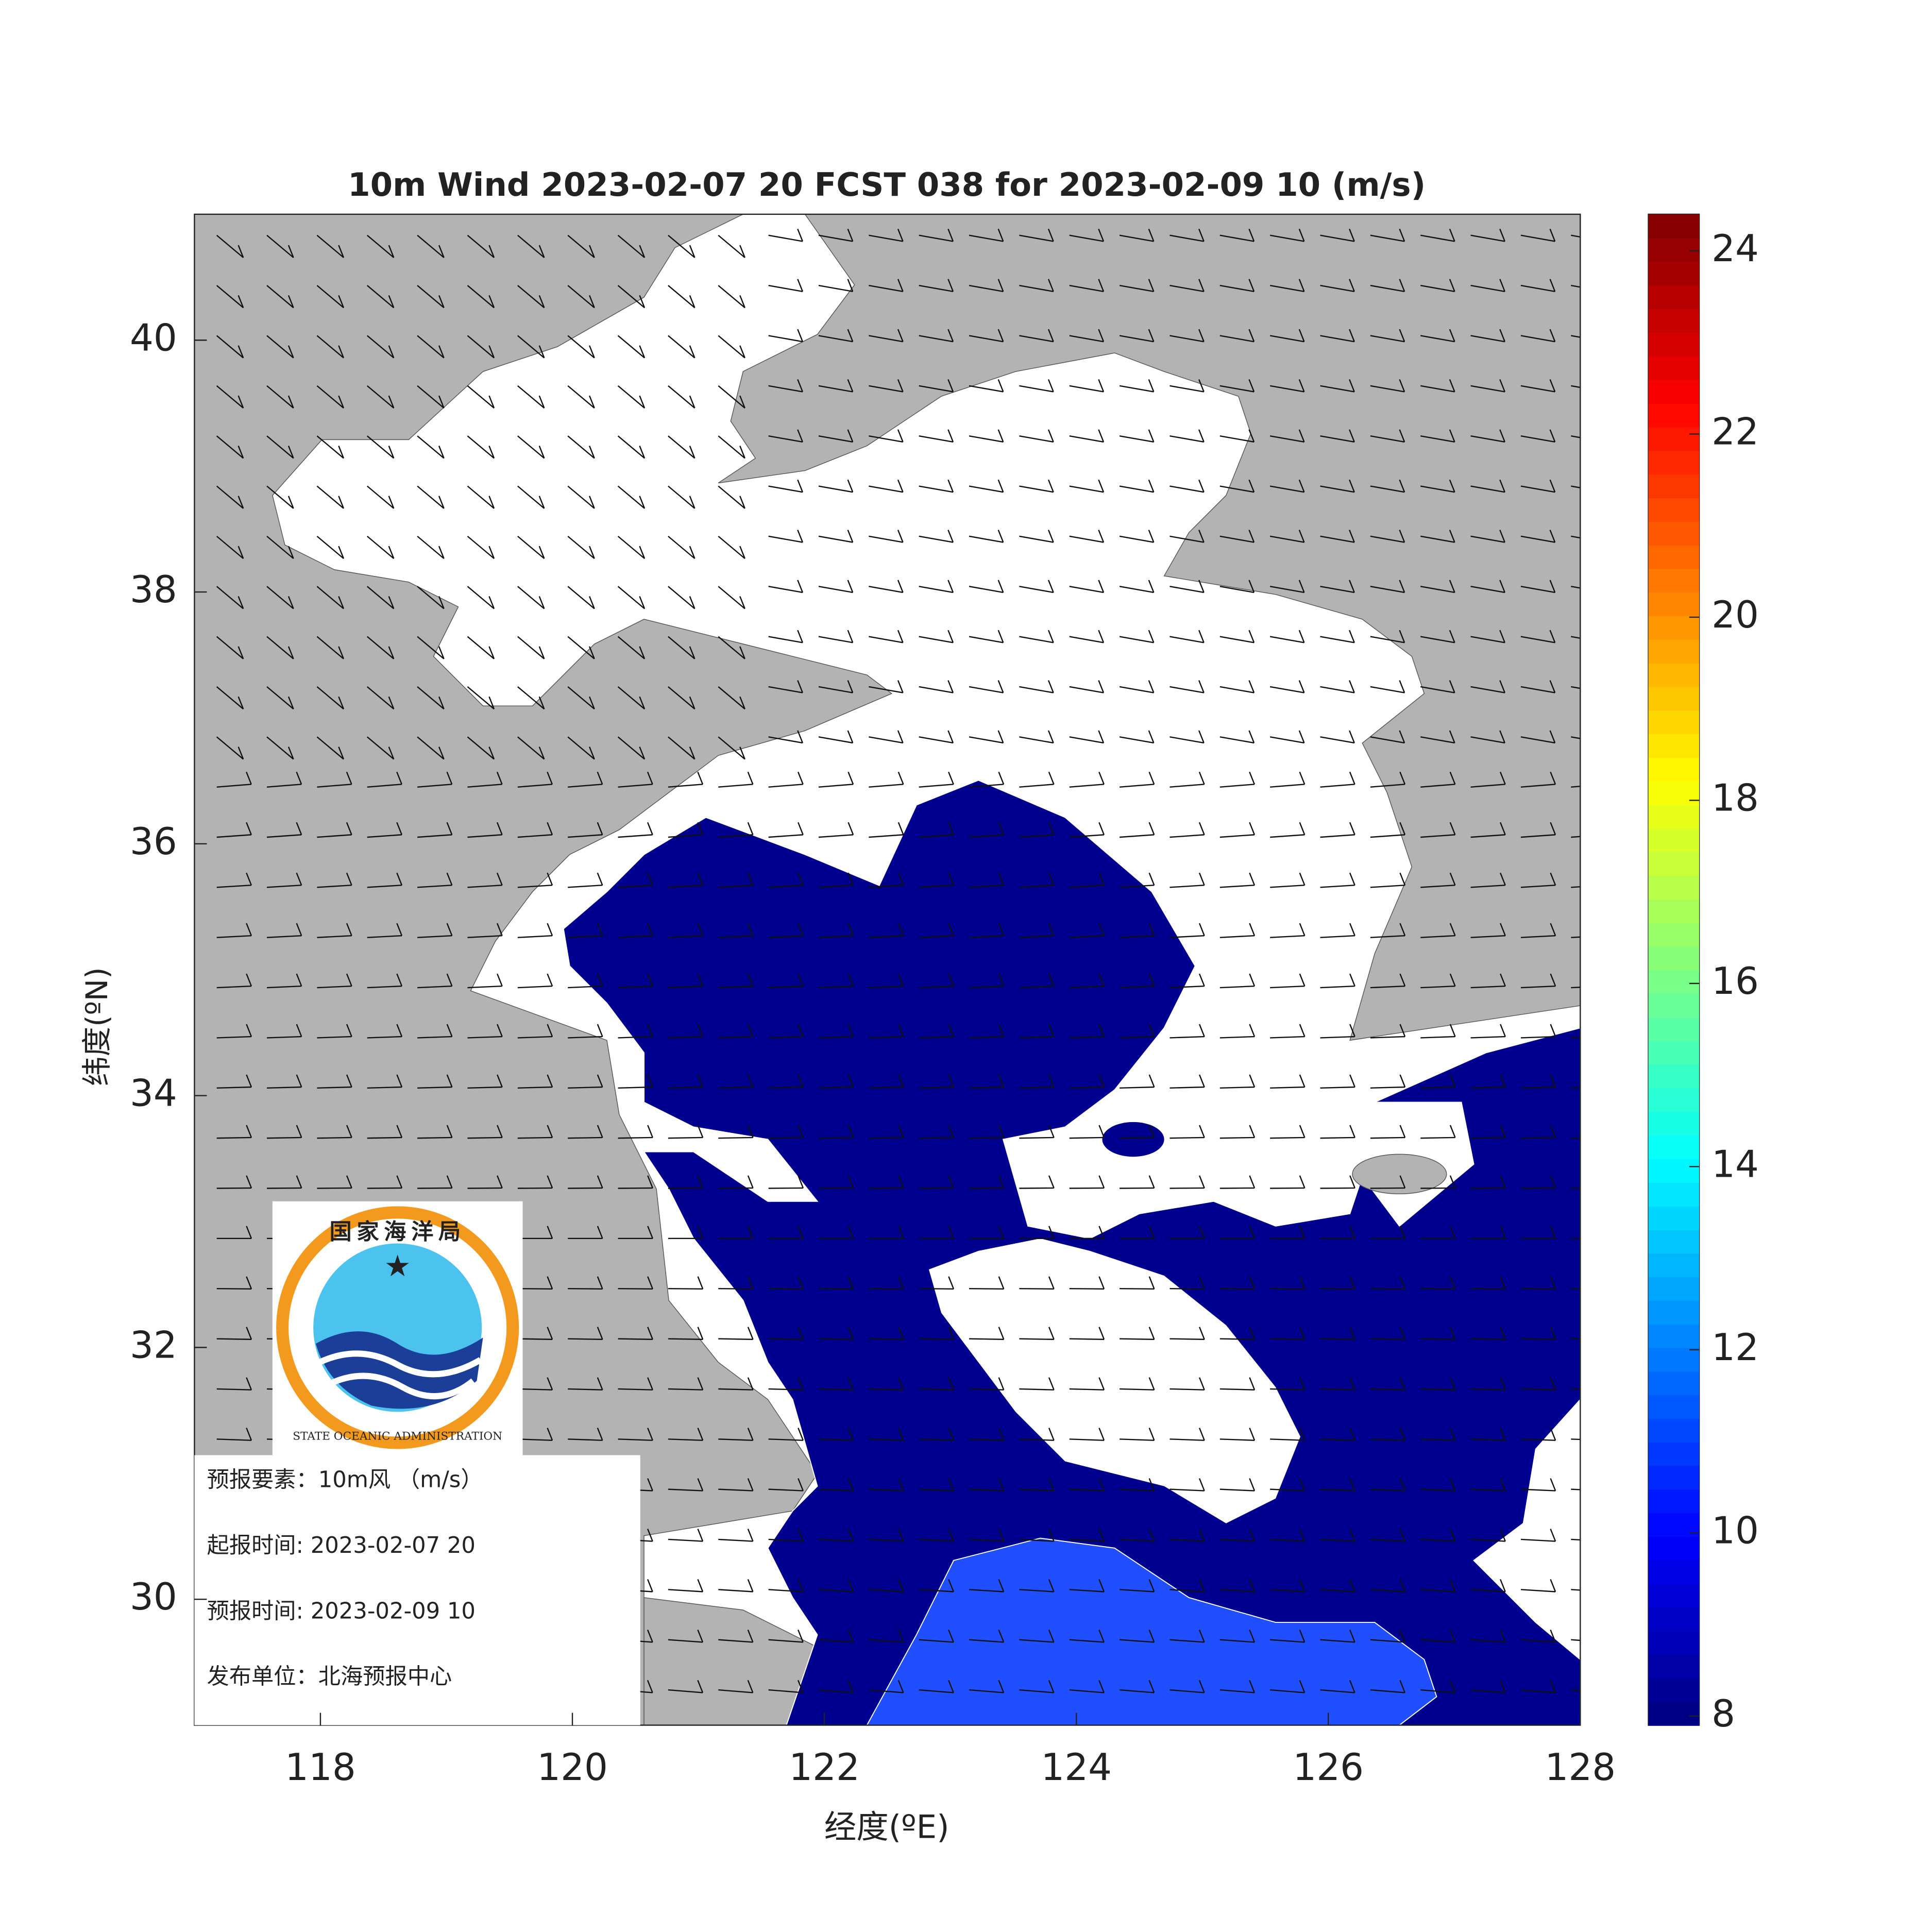  I want to click on y-tick-label: 40, so click(153, 338).